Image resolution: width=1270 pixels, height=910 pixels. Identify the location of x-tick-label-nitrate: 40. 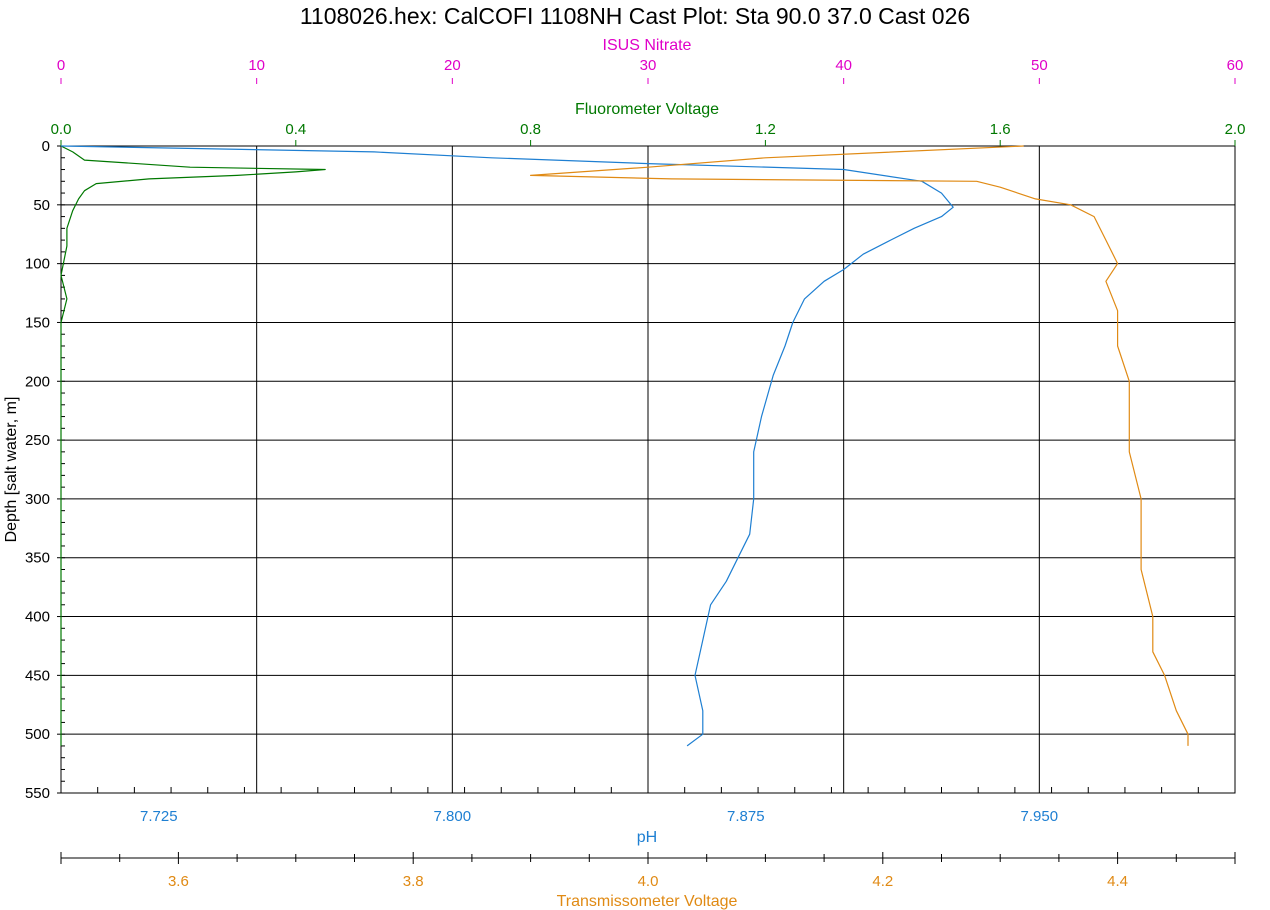
(843, 65).